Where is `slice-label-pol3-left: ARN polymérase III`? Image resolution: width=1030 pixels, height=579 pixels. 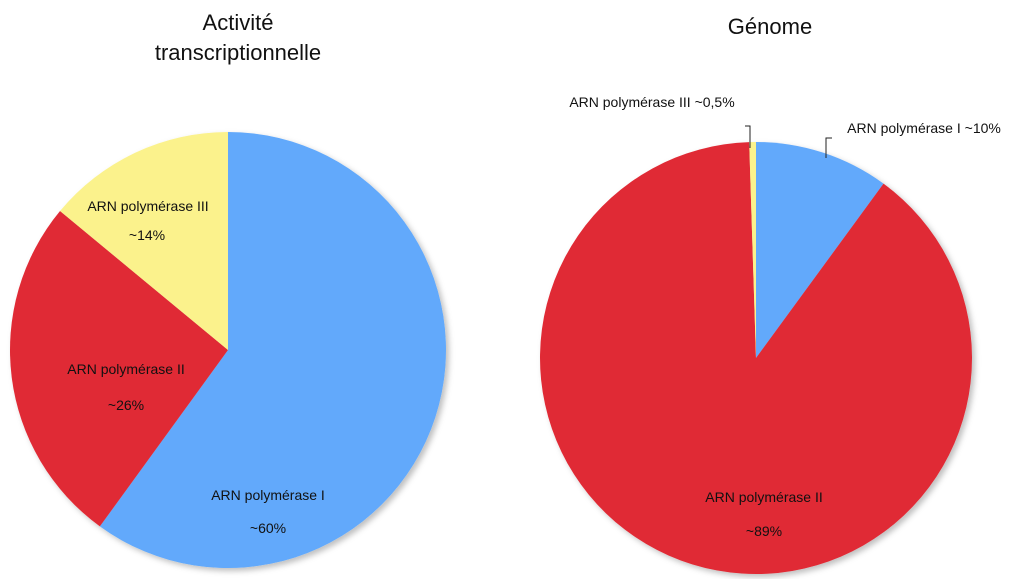
slice-label-pol3-left: ARN polymérase III is located at coordinates (147, 206).